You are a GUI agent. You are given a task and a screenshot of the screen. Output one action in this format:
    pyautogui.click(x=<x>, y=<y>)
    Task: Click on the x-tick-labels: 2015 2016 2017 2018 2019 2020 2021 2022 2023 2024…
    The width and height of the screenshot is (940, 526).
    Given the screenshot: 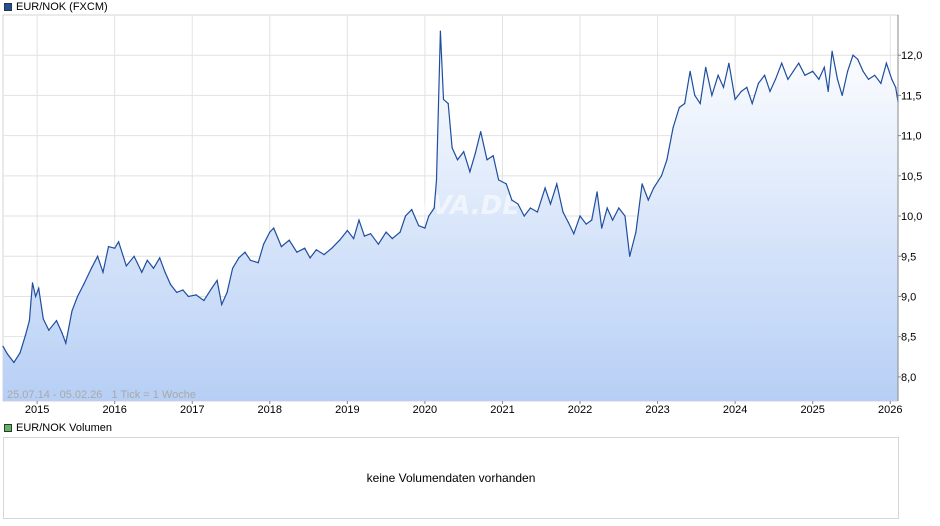 What is the action you would take?
    pyautogui.click(x=463, y=408)
    